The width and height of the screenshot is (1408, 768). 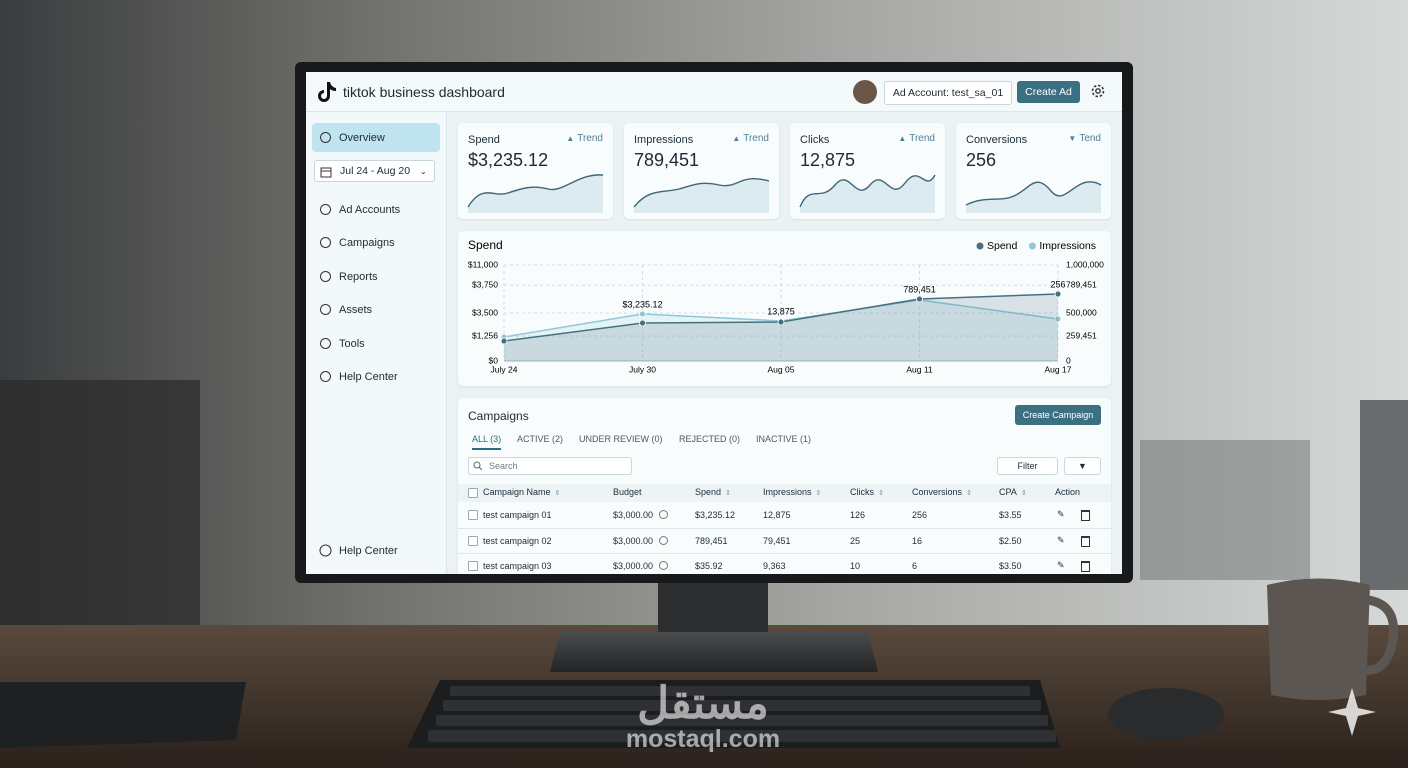 I want to click on series-area, so click(x=781, y=327).